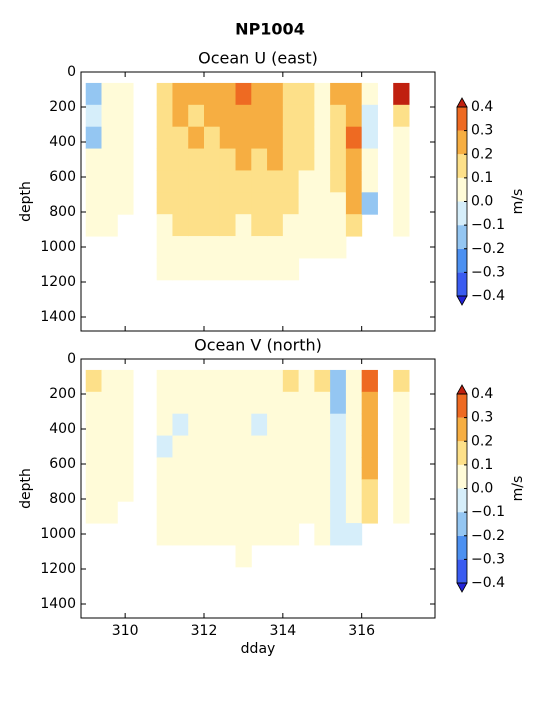 Image resolution: width=540 pixels, height=720 pixels. Describe the element at coordinates (482, 178) in the screenshot. I see `colorbar-tick-label: 0.1` at that location.